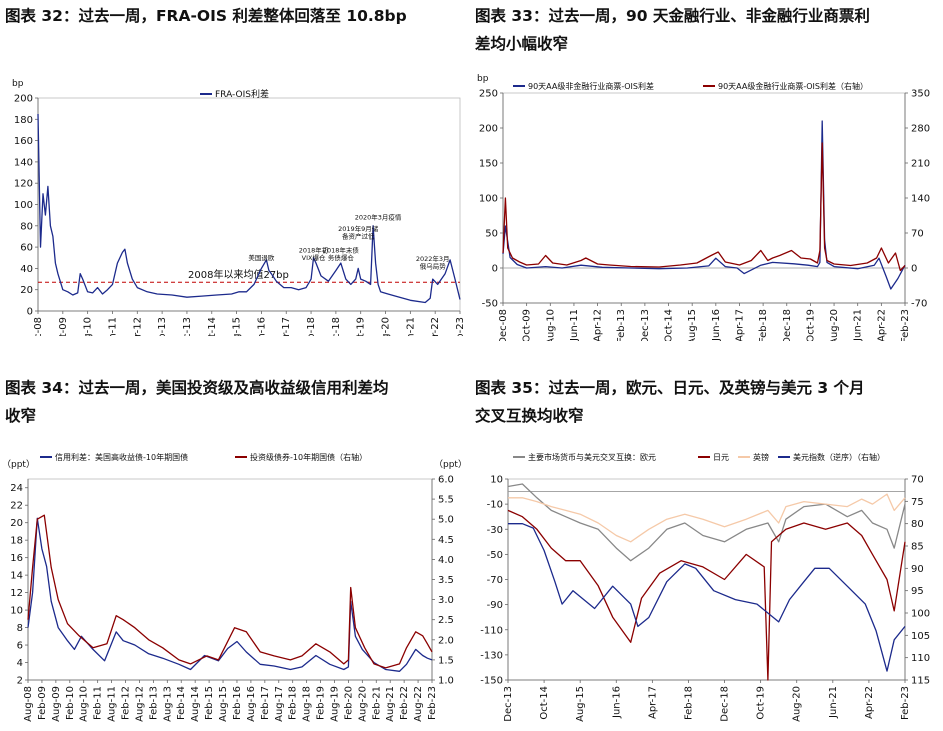  I want to click on legend-label-1: 投资级债券-10年期国债（右轴）, so click(308, 457).